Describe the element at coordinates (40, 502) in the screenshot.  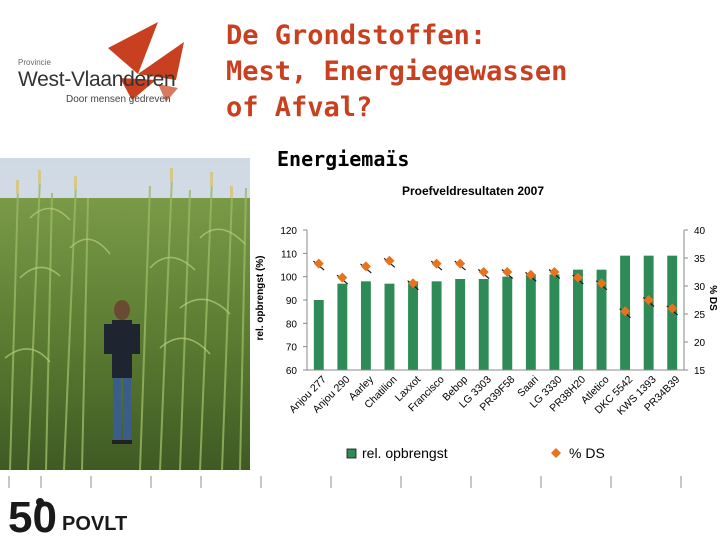
I see `footer-logo-dot` at that location.